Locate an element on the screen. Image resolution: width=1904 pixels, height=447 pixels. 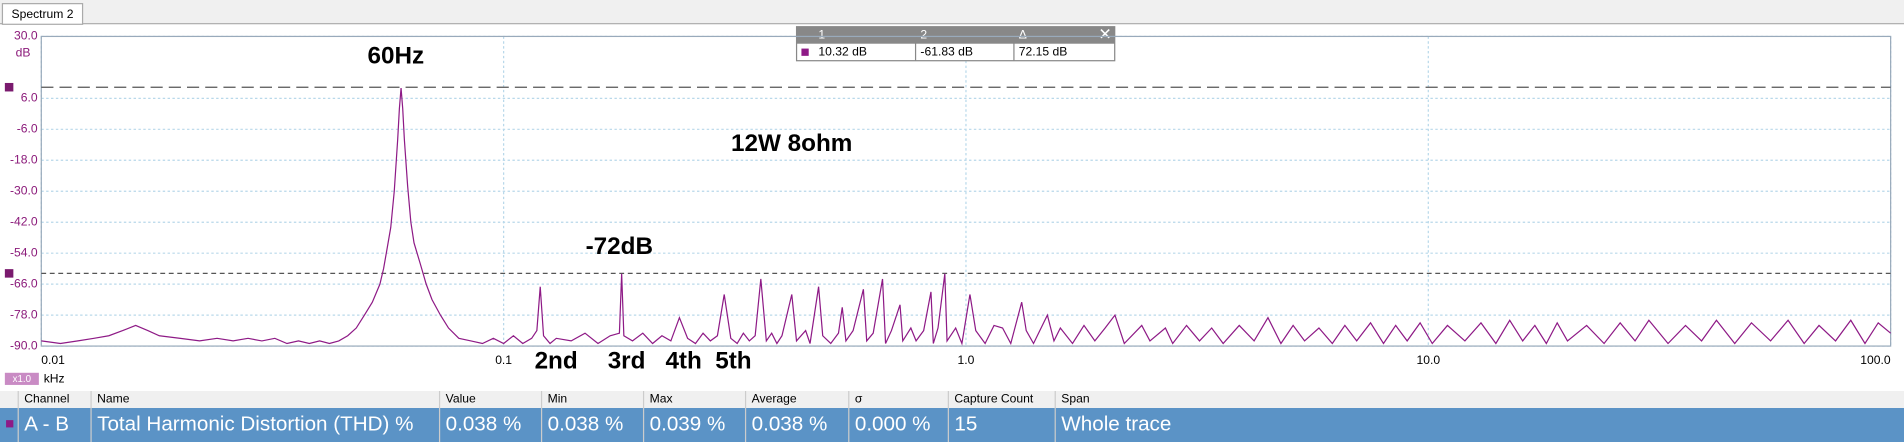
ruler-box-swatch is located at coordinates (805, 52).